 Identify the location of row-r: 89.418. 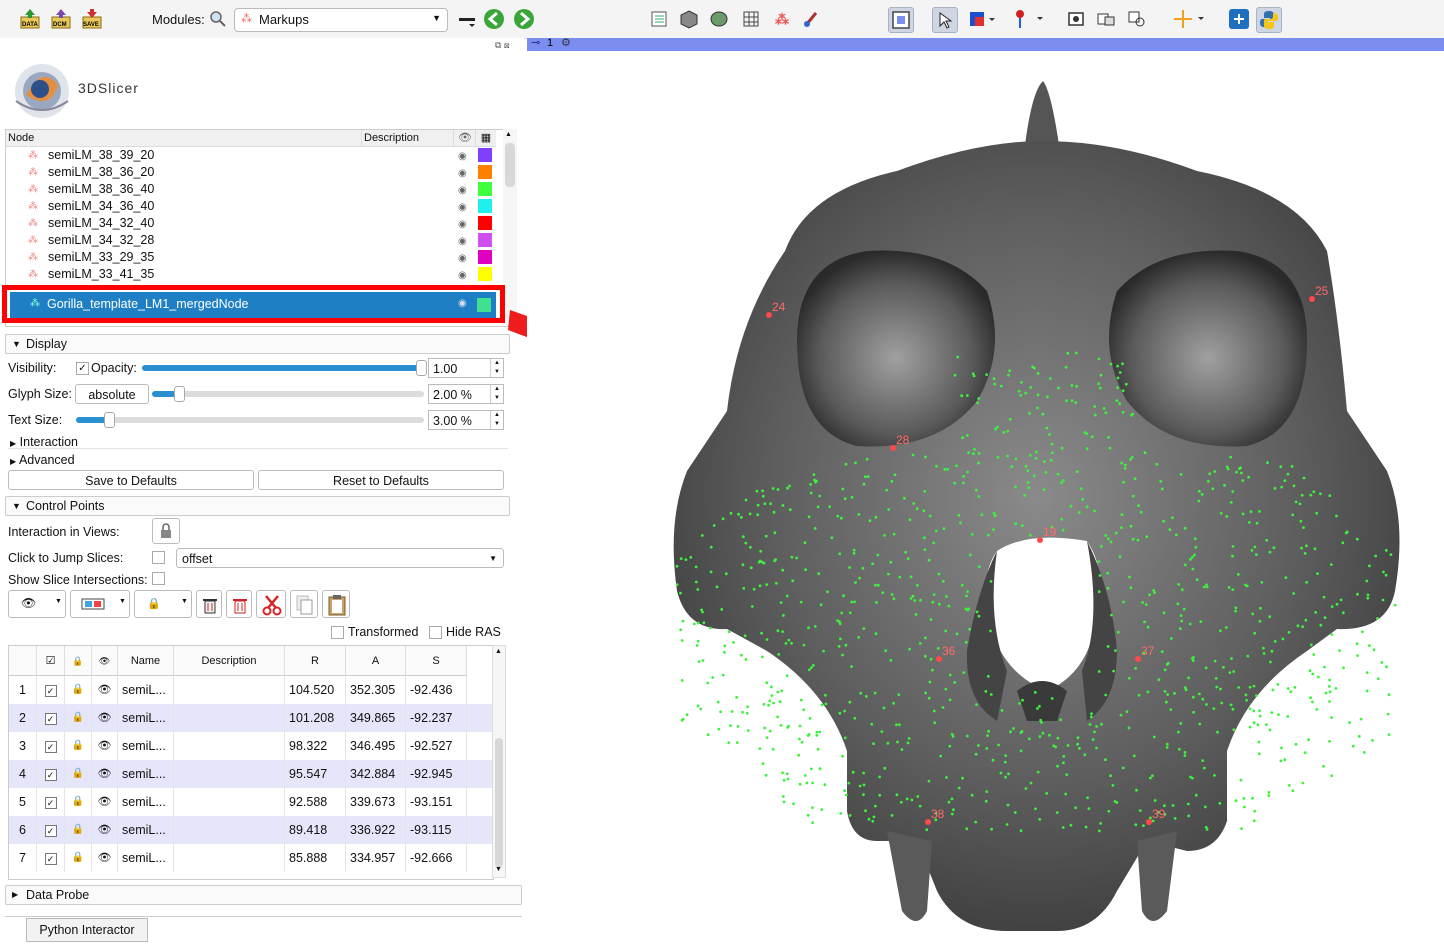
(315, 830).